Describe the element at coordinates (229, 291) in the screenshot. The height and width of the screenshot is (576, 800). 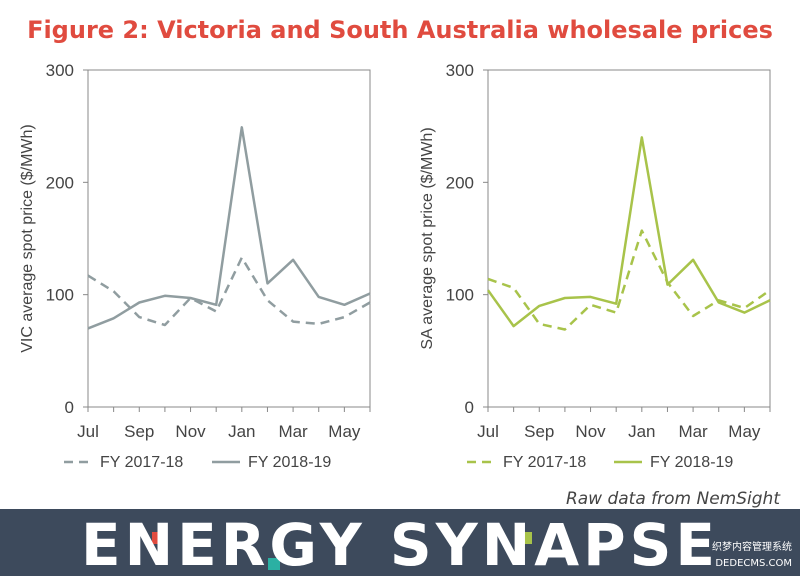
I see `vic-series-fy2017-18-line` at that location.